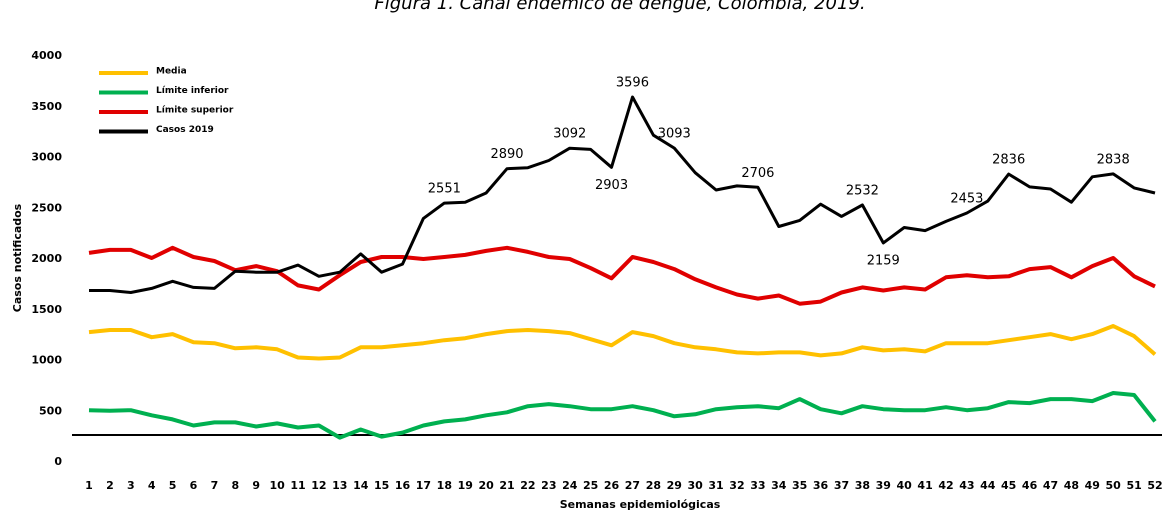 The height and width of the screenshot is (513, 1162). What do you see at coordinates (152, 485) in the screenshot?
I see `x-tick-label: 4` at bounding box center [152, 485].